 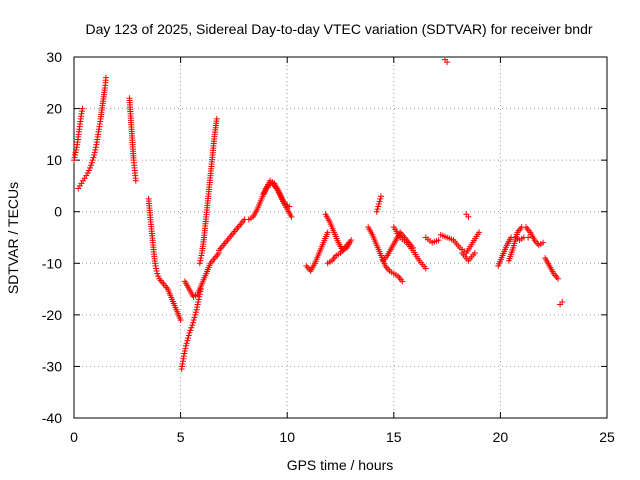 I want to click on series-arc-m, so click(x=338, y=253).